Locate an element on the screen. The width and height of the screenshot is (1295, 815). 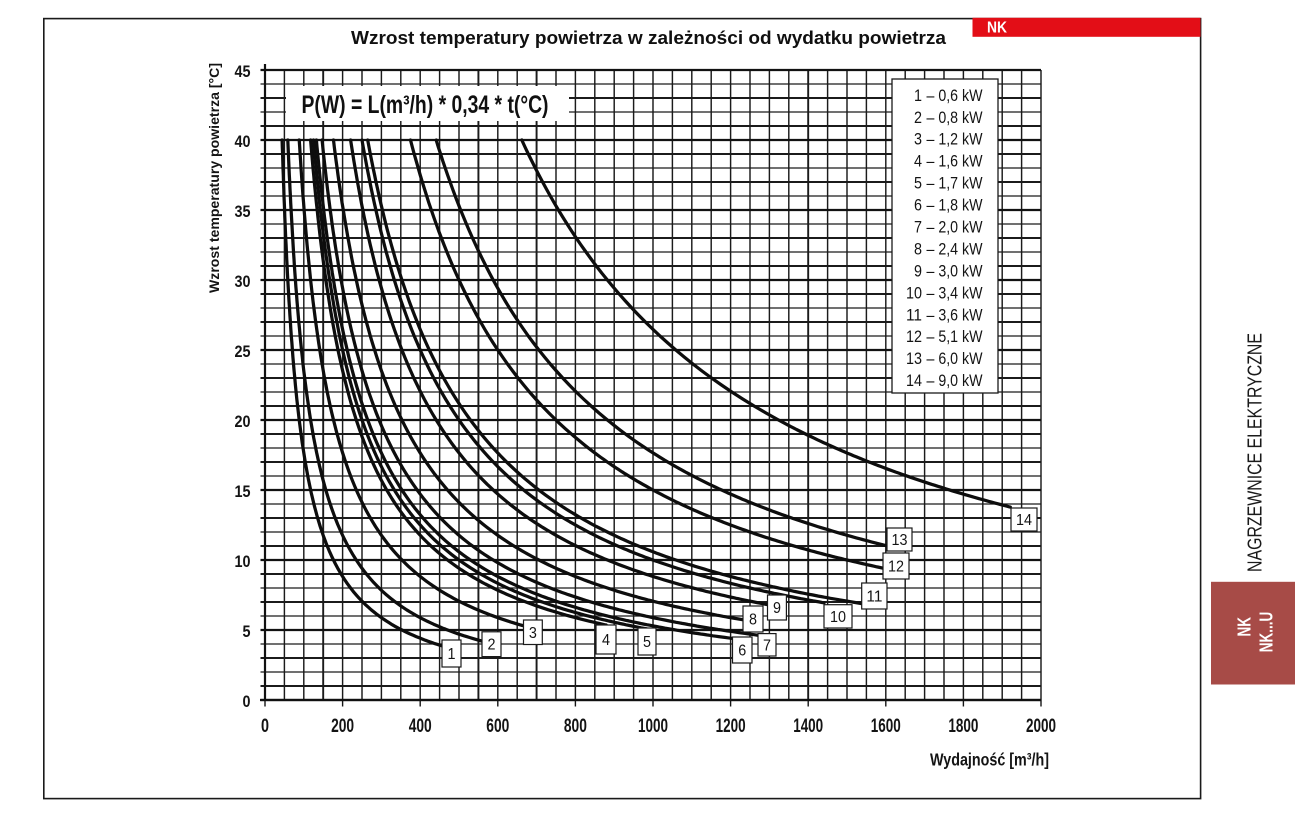
svg-text: 20 is located at coordinates (243, 421).